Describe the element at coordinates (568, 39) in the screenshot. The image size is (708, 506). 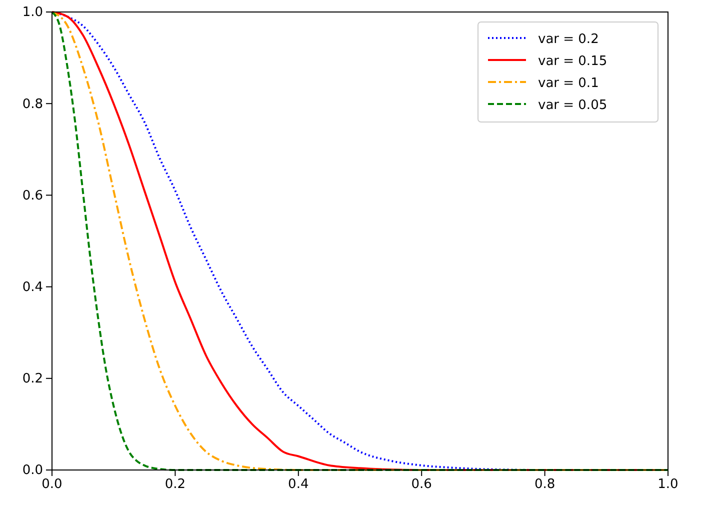
I see `legend-label: var = 0.2` at that location.